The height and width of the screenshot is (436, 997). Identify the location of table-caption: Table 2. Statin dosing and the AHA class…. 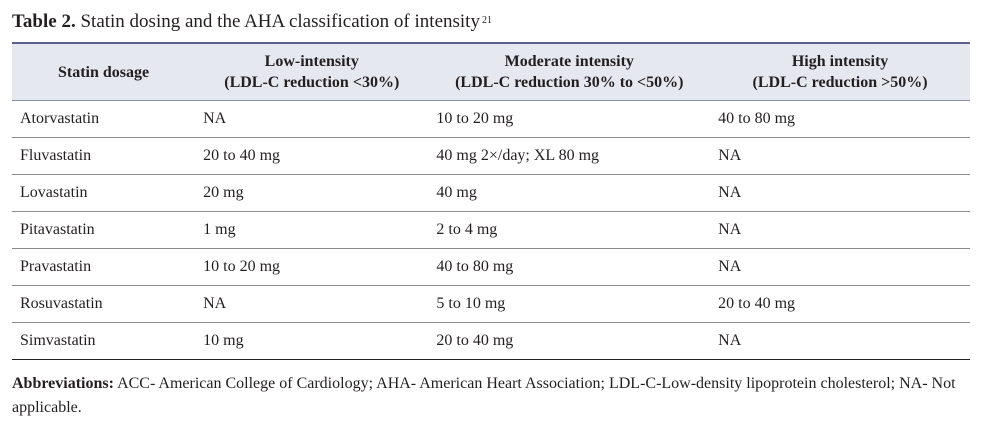
(252, 23).